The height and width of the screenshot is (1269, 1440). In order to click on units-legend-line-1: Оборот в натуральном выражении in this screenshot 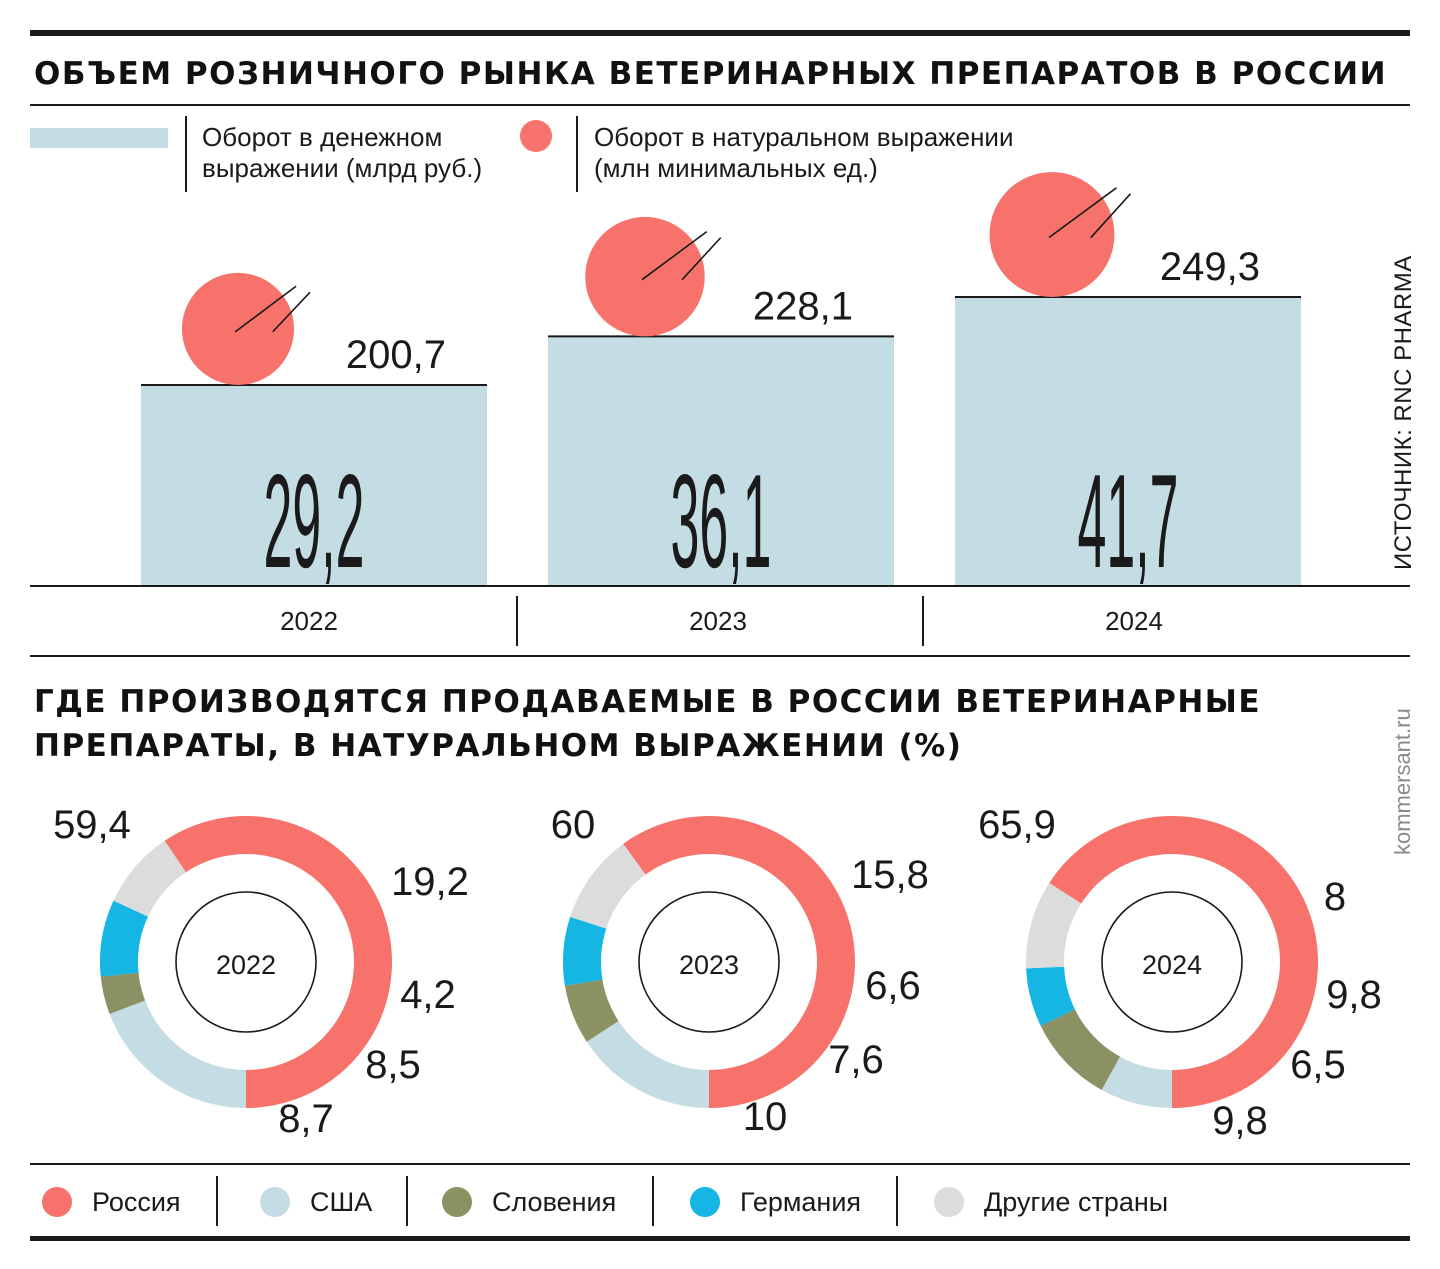, I will do `click(804, 137)`.